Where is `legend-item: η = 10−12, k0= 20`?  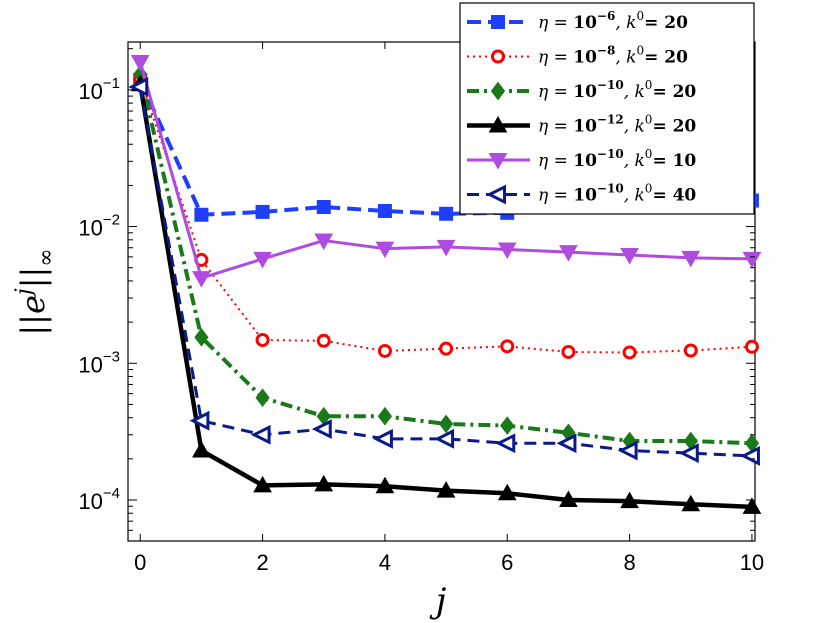 legend-item: η = 10−12, k0= 20 is located at coordinates (581, 125).